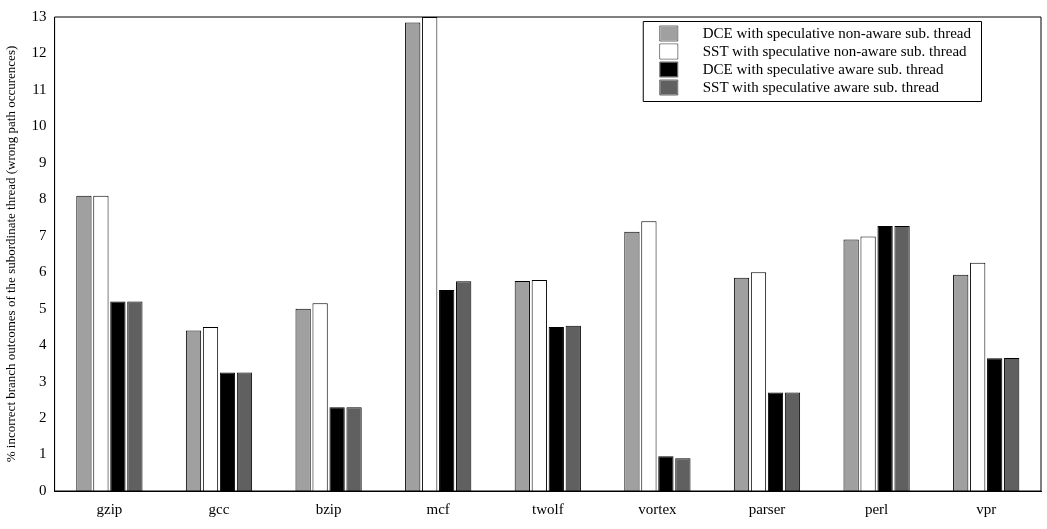  I want to click on y-axis-title: % incorrect branch outcomes of the subordinate thread (wrong path occurences), so click(11, 254).